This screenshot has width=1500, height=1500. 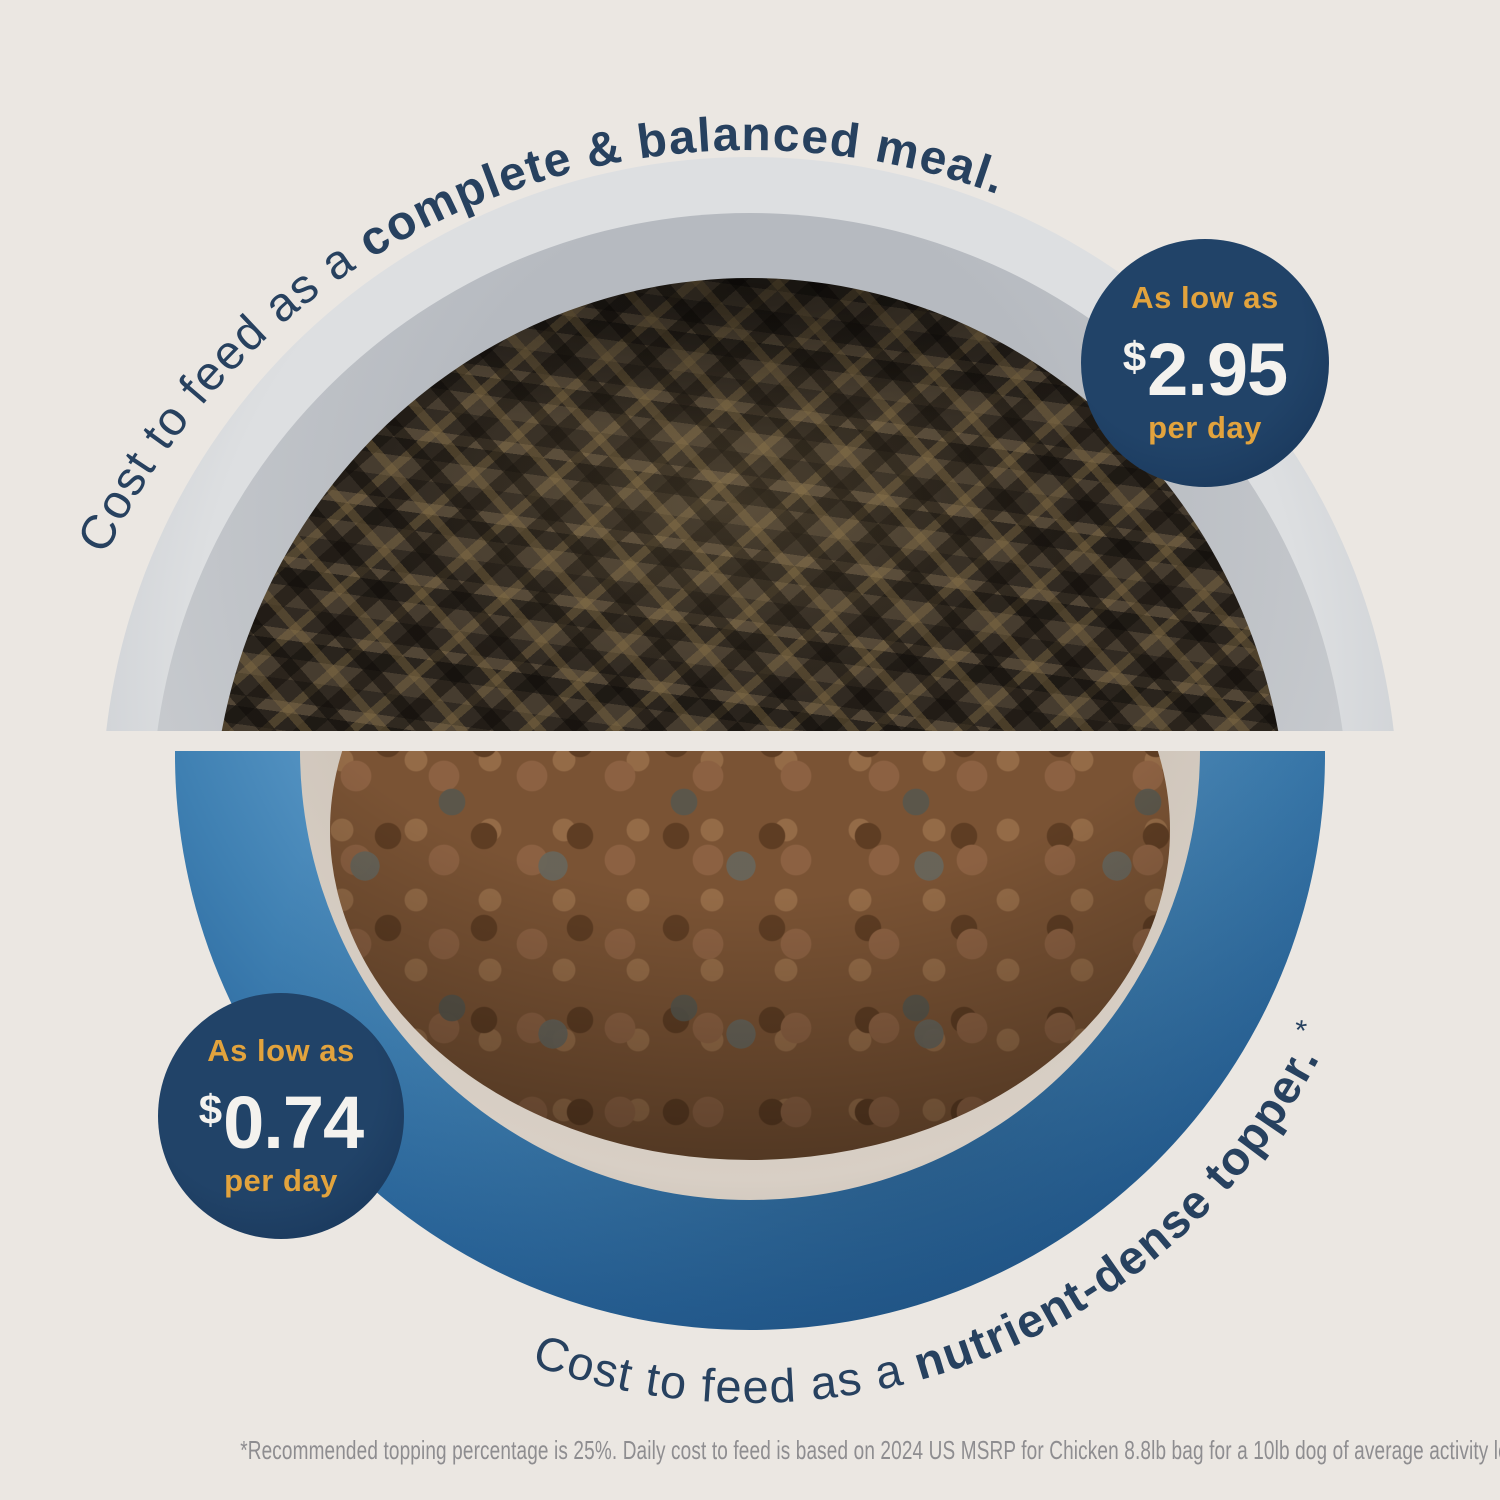 I want to click on price-amount: 2.95, so click(x=1217, y=369).